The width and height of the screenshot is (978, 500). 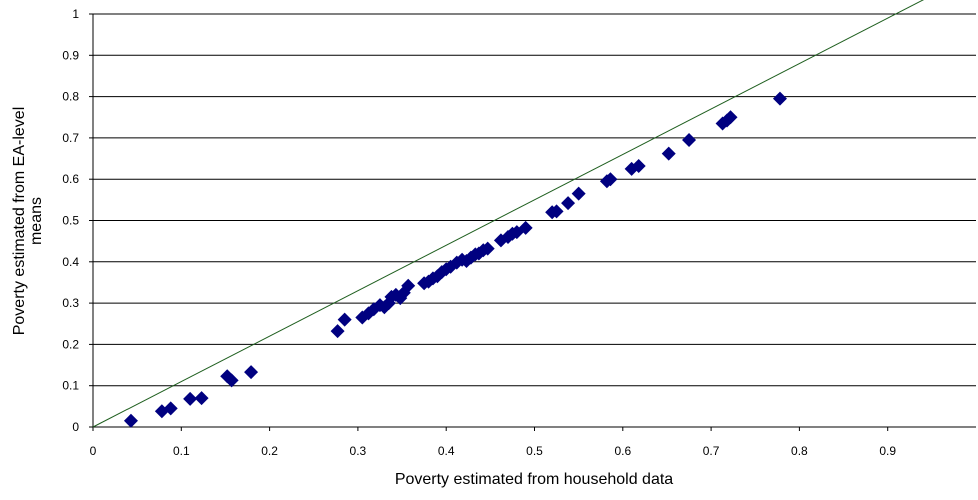 I want to click on y-tick-labels: 0 0.1 0.2 0.3 0.4 0.5 0.6 0.7 0.8 0.9 1, so click(x=70, y=220).